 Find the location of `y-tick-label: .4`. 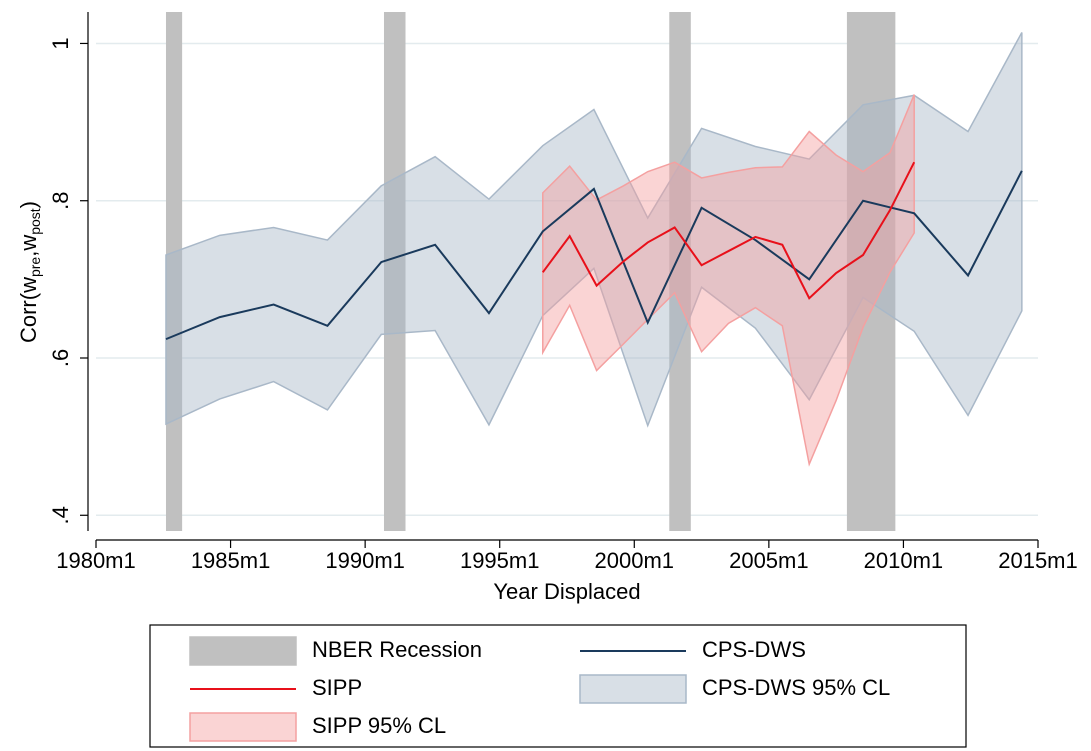

y-tick-label: .4 is located at coordinates (60, 515).